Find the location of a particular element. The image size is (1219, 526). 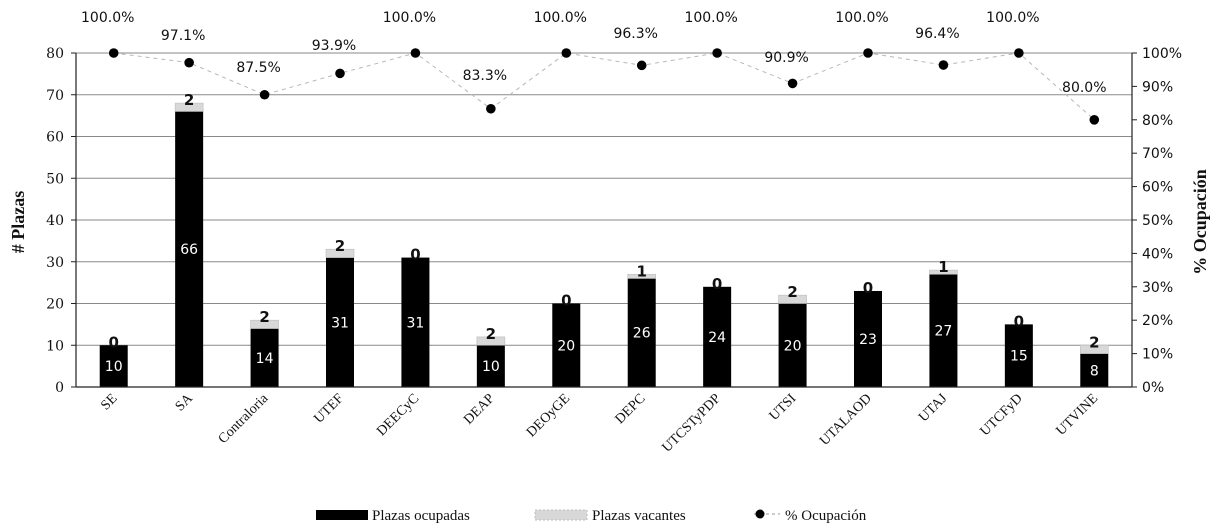

ocupacion-series is located at coordinates (604, 86).